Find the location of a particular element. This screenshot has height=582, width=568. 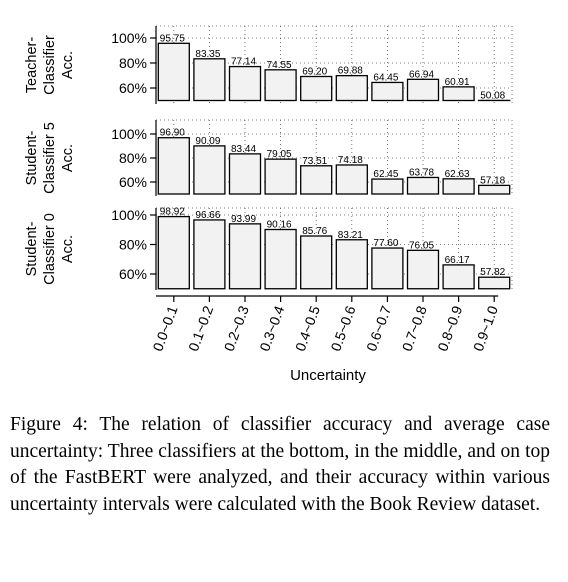

data-label: 74.18 is located at coordinates (350, 160).